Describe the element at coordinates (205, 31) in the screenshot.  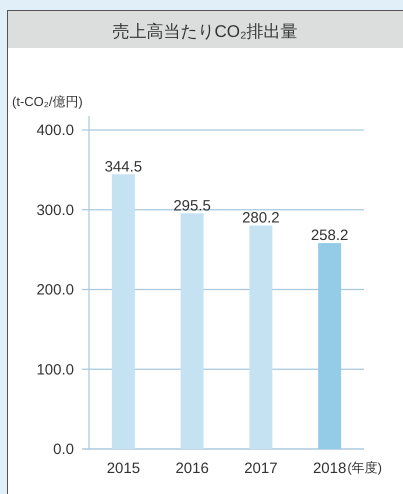
I see `chart-title: 売上高当たりCO₂排出量` at that location.